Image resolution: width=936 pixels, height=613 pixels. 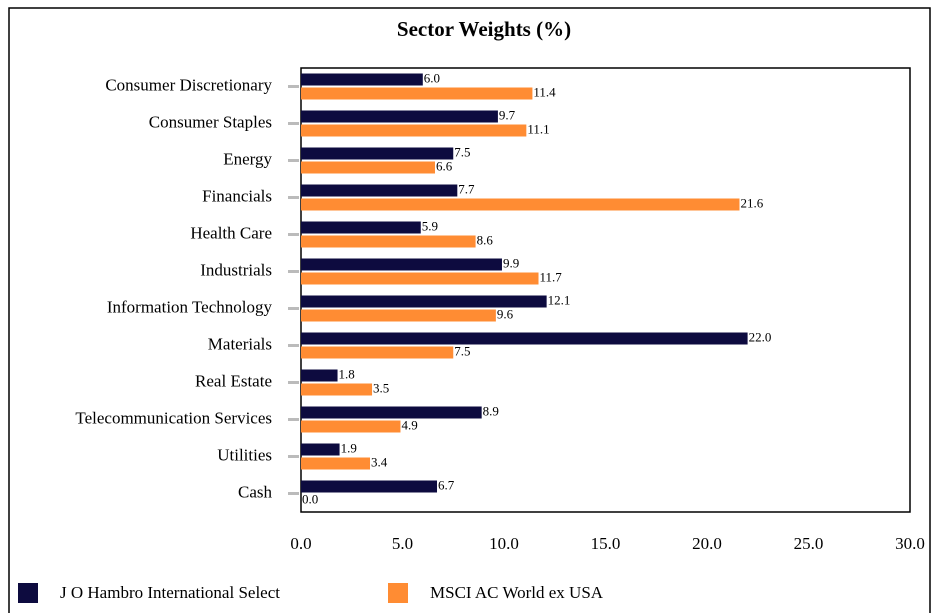 I want to click on value-label: 22.0, so click(x=760, y=336).